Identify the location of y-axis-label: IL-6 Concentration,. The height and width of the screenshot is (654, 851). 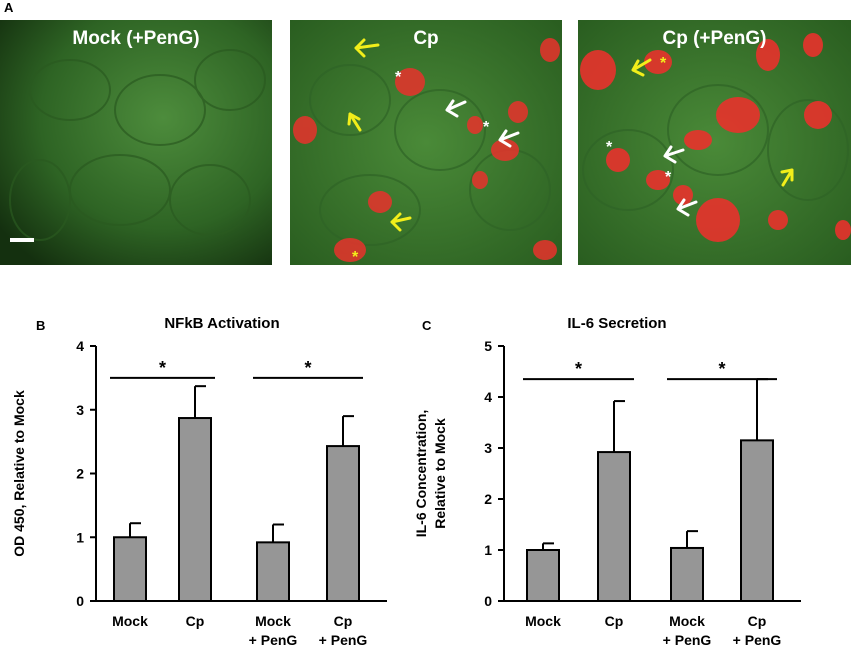
(421, 474).